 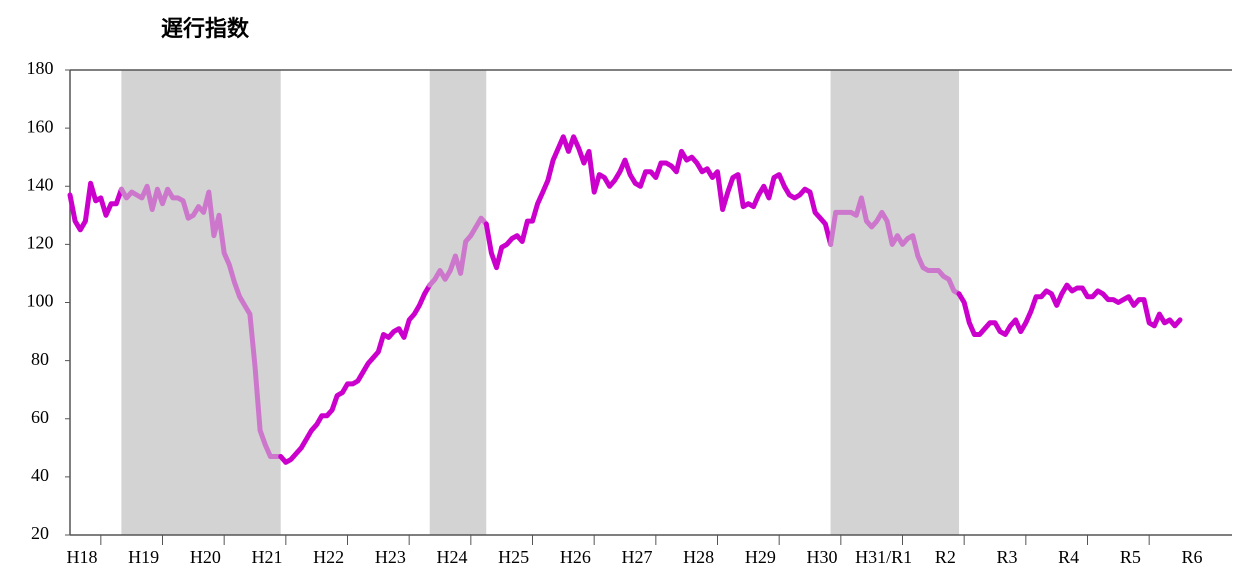 What do you see at coordinates (698, 557) in the screenshot?
I see `x-tick-label: H28` at bounding box center [698, 557].